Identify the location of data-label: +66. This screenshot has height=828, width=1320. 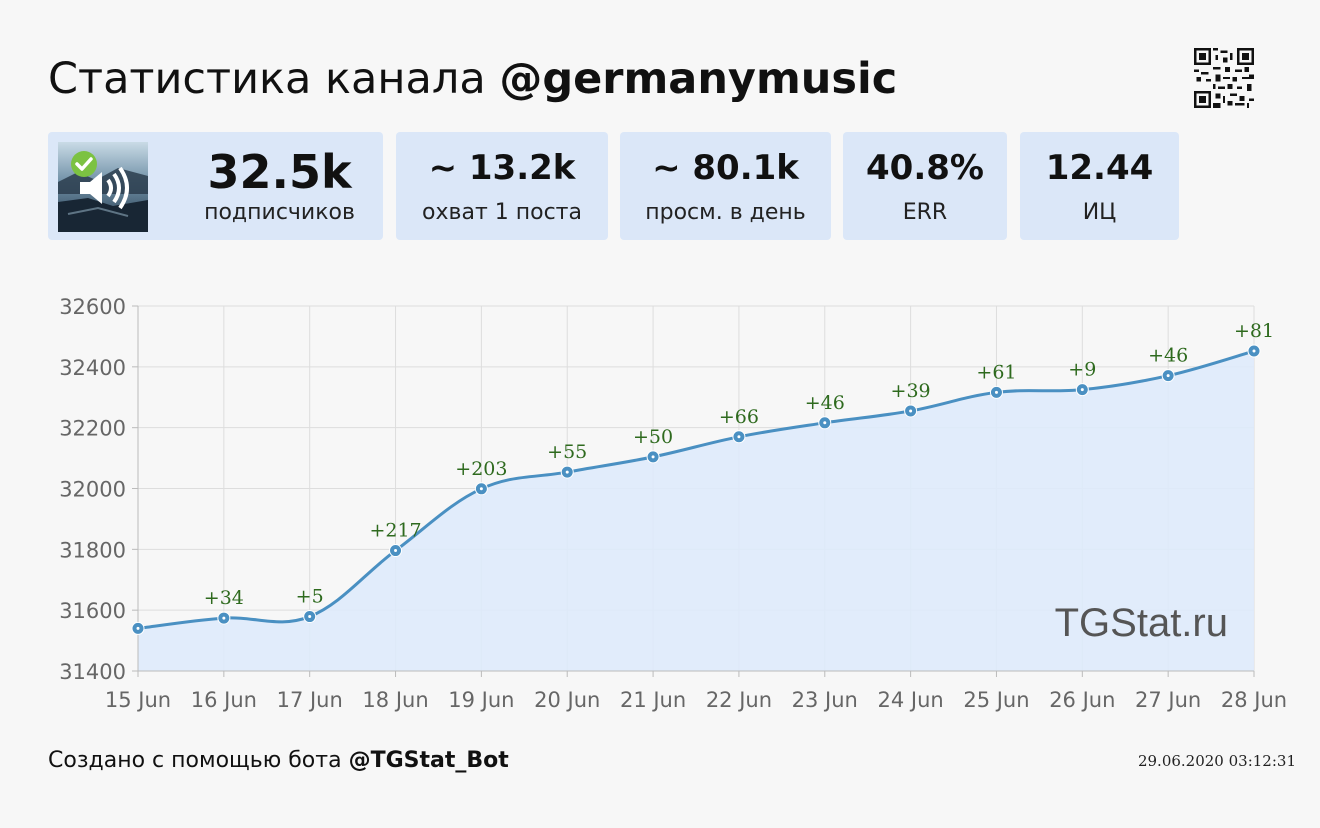
(739, 417).